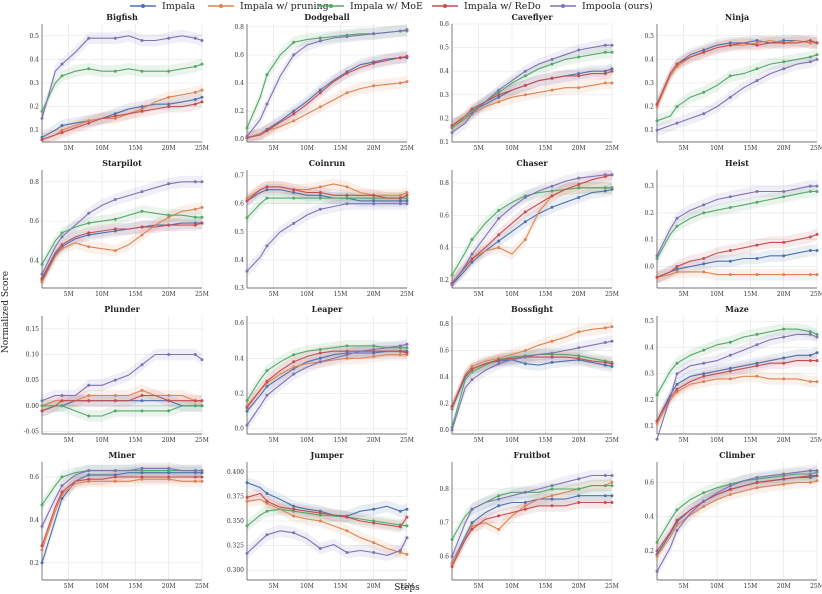 The height and width of the screenshot is (594, 822). What do you see at coordinates (528, 374) in the screenshot?
I see `subplot-bossfight: Bossfight 0.0 0.2 0.4 0.6 0.8 5M 10M 15M 20M 25M` at bounding box center [528, 374].